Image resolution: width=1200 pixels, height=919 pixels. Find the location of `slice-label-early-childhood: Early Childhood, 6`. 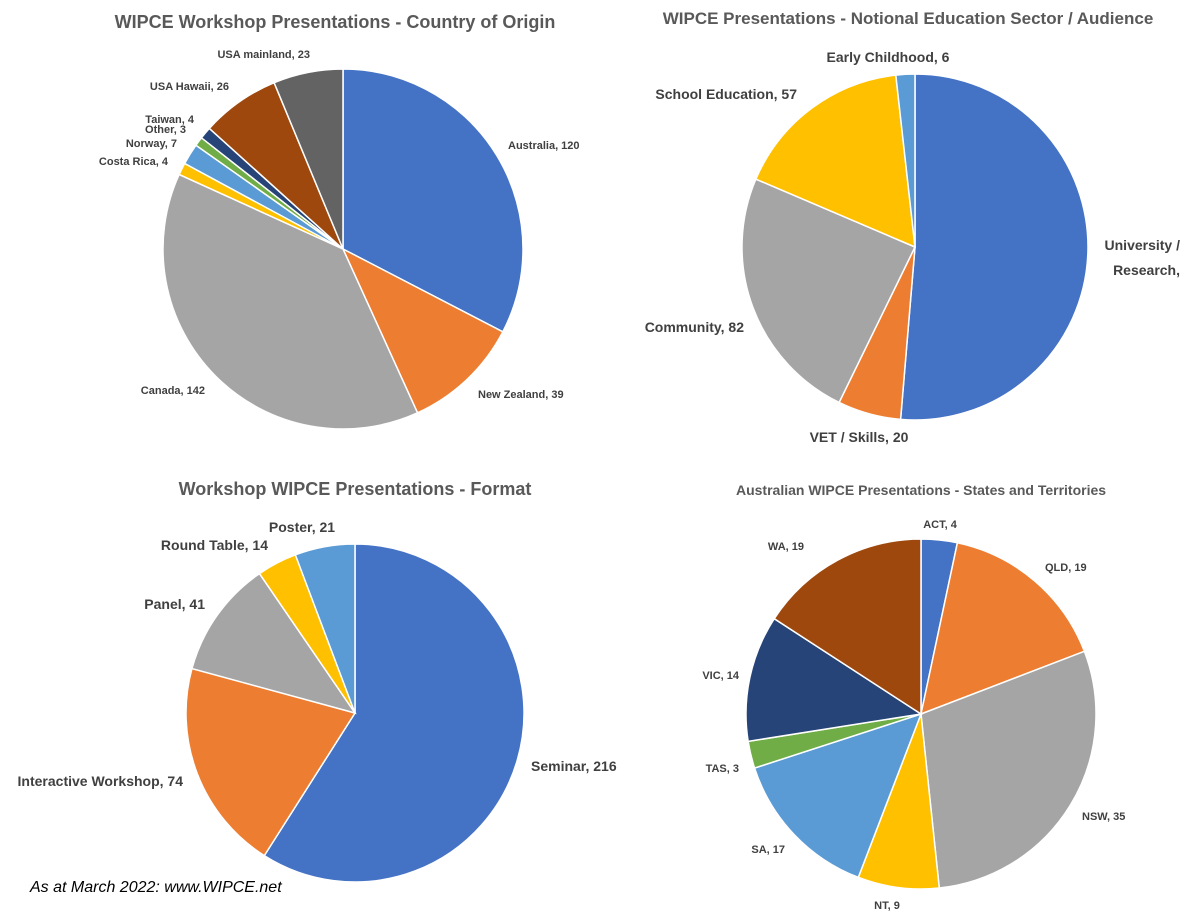

slice-label-early-childhood: Early Childhood, 6 is located at coordinates (888, 57).